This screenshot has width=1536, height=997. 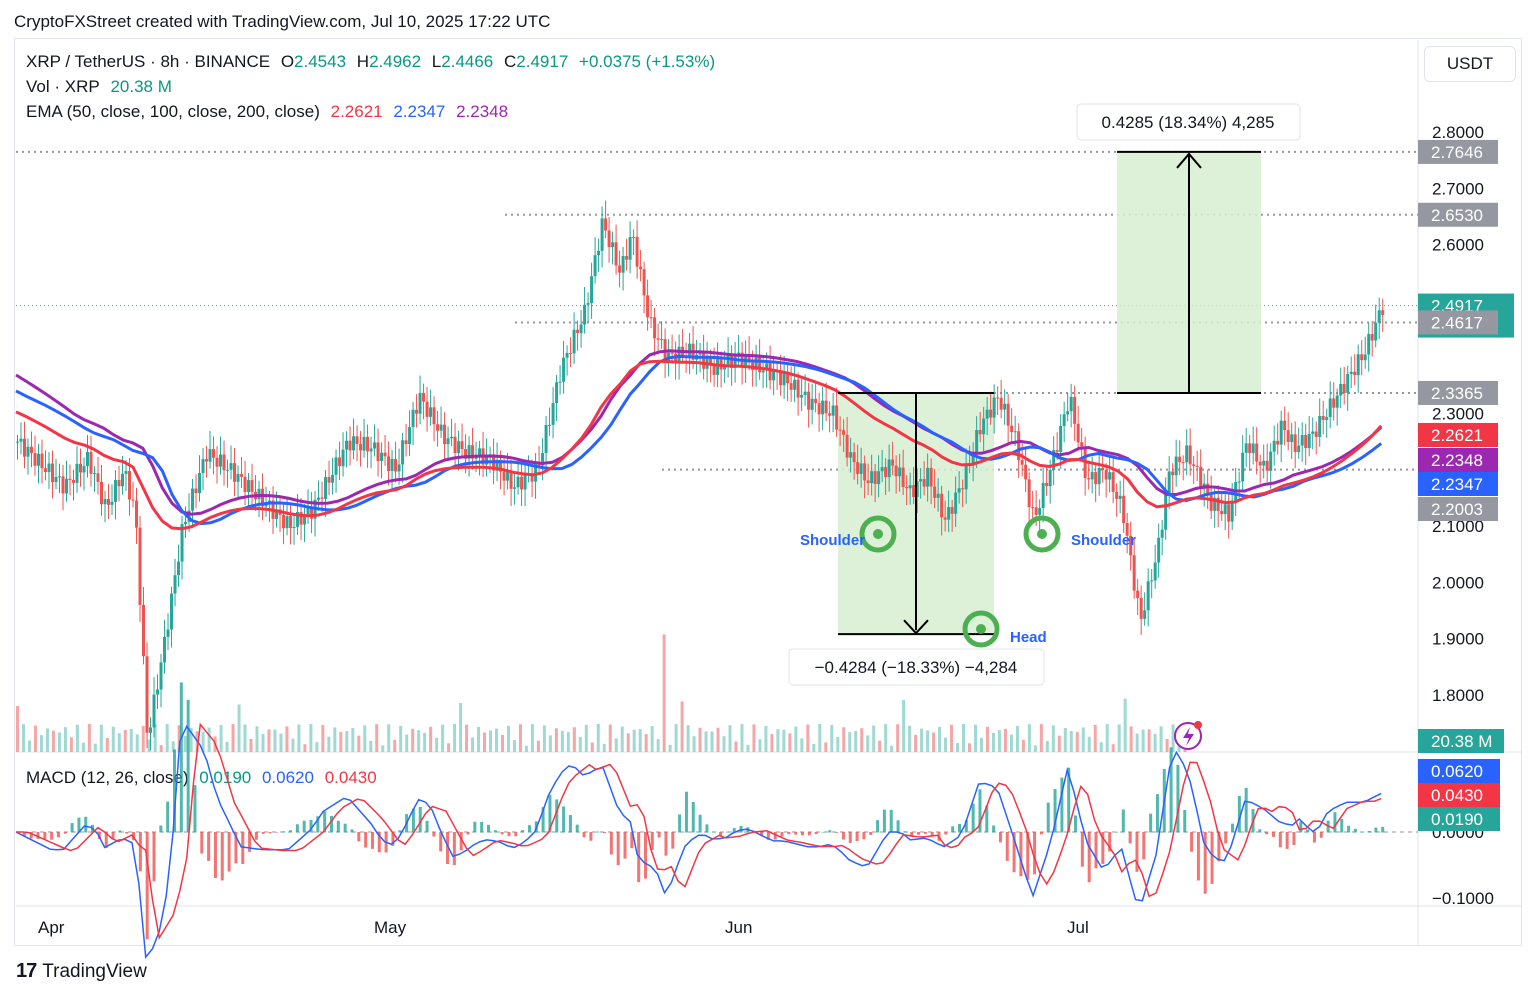 What do you see at coordinates (320, 61) in the screenshot?
I see `open-value: 2.4543` at bounding box center [320, 61].